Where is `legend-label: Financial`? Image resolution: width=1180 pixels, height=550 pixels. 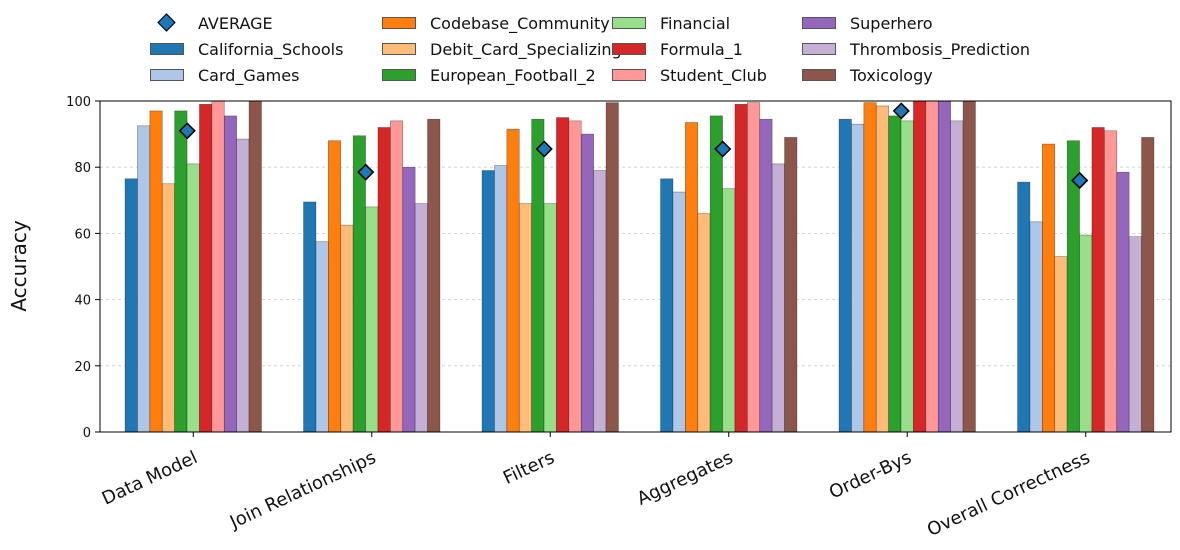 legend-label: Financial is located at coordinates (695, 23).